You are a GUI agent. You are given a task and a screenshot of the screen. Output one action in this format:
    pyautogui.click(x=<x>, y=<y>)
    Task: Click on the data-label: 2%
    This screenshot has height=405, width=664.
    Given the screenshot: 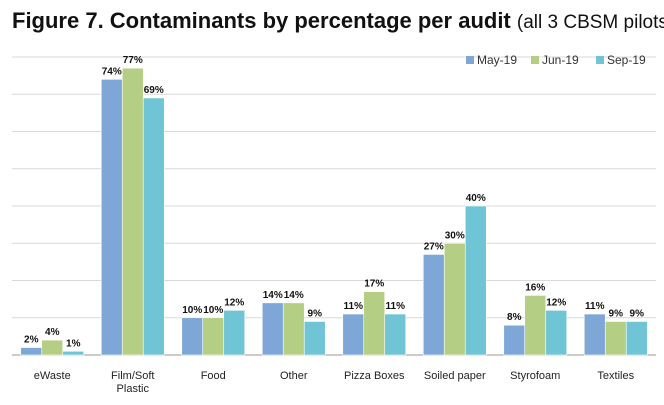 What is the action you would take?
    pyautogui.click(x=31, y=340)
    